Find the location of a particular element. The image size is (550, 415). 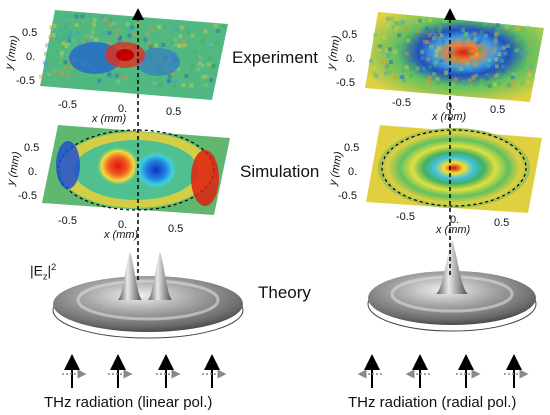

tick-sim-linear-y3: -0.5 is located at coordinates (27, 196).